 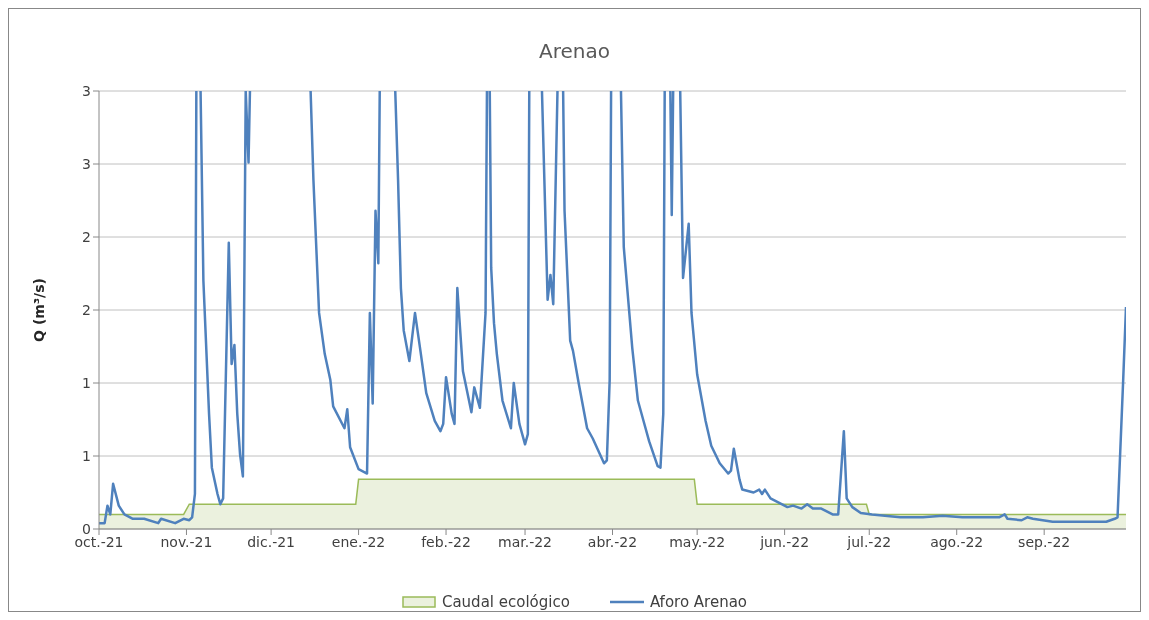 I want to click on x-tick-label: jul.-22, so click(x=869, y=541).